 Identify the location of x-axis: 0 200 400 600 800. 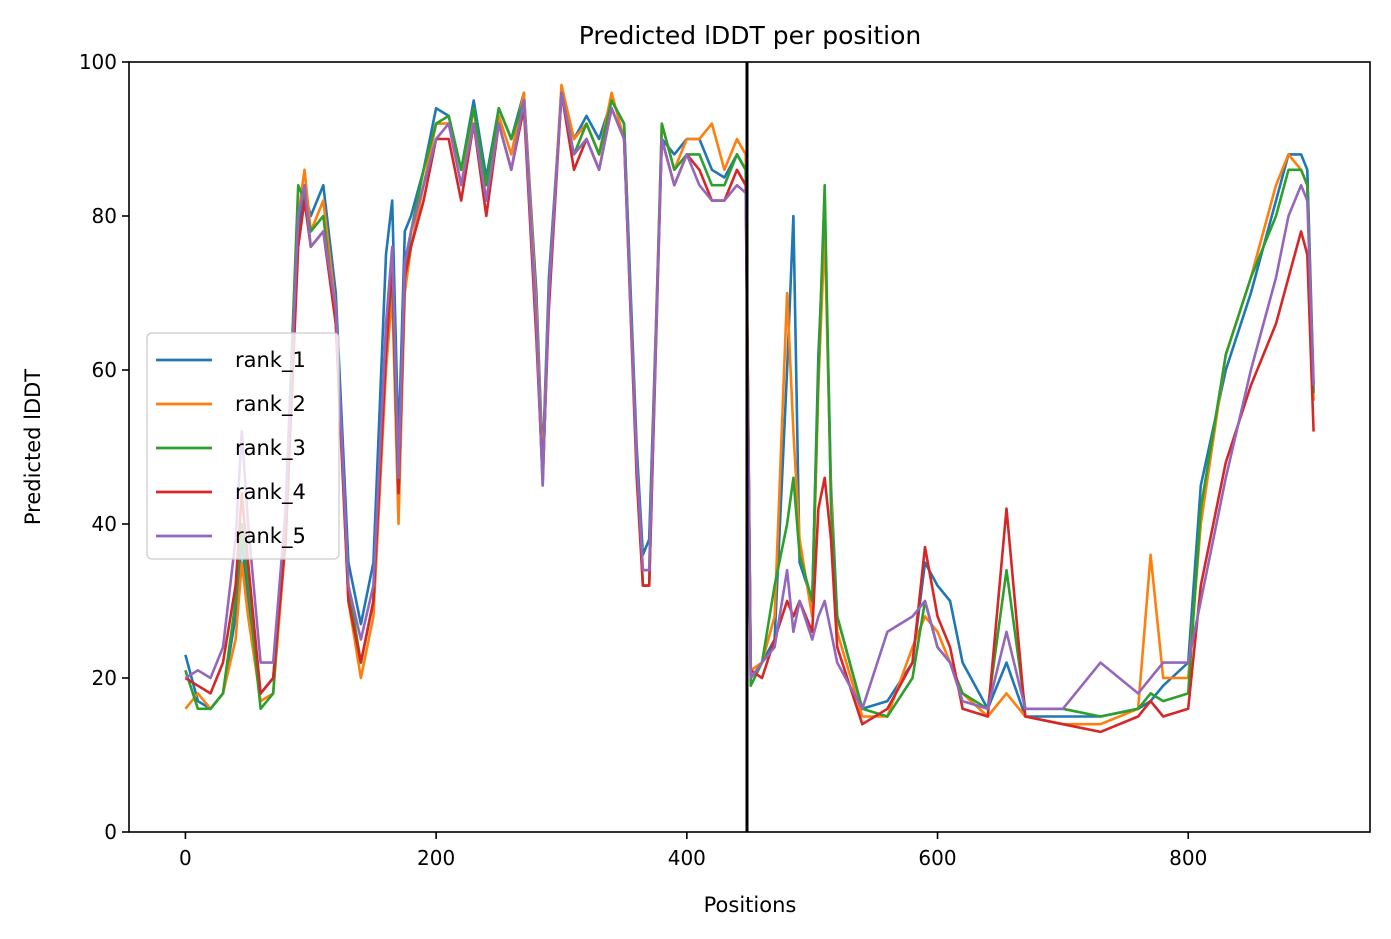
(693, 851).